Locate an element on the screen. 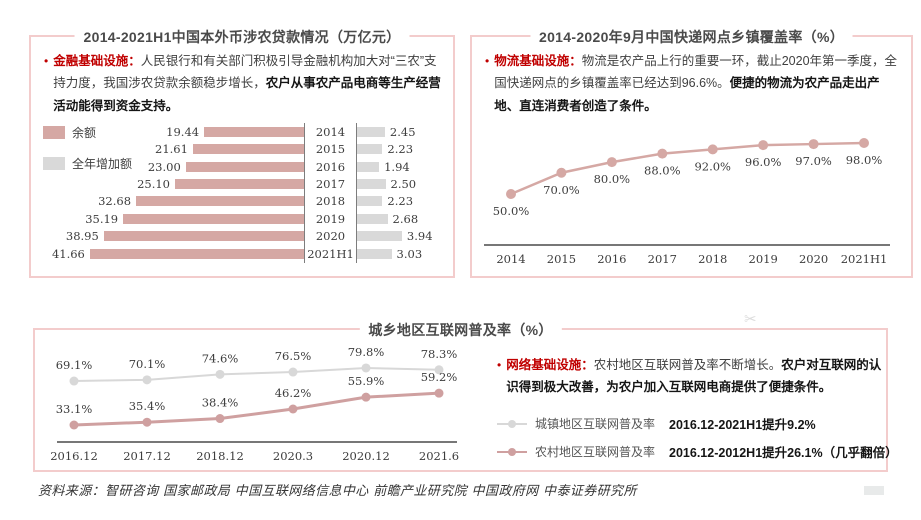 This screenshot has width=921, height=520. balance-value-label: 19.44 is located at coordinates (183, 131).